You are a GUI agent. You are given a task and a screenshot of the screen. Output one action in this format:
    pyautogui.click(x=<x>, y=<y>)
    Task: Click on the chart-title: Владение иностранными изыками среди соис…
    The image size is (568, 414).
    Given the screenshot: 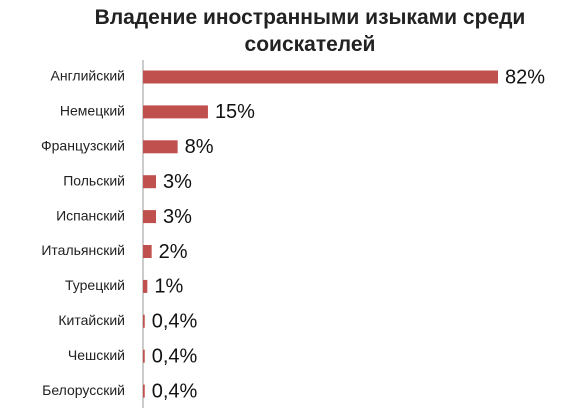 What is the action you would take?
    pyautogui.click(x=310, y=31)
    